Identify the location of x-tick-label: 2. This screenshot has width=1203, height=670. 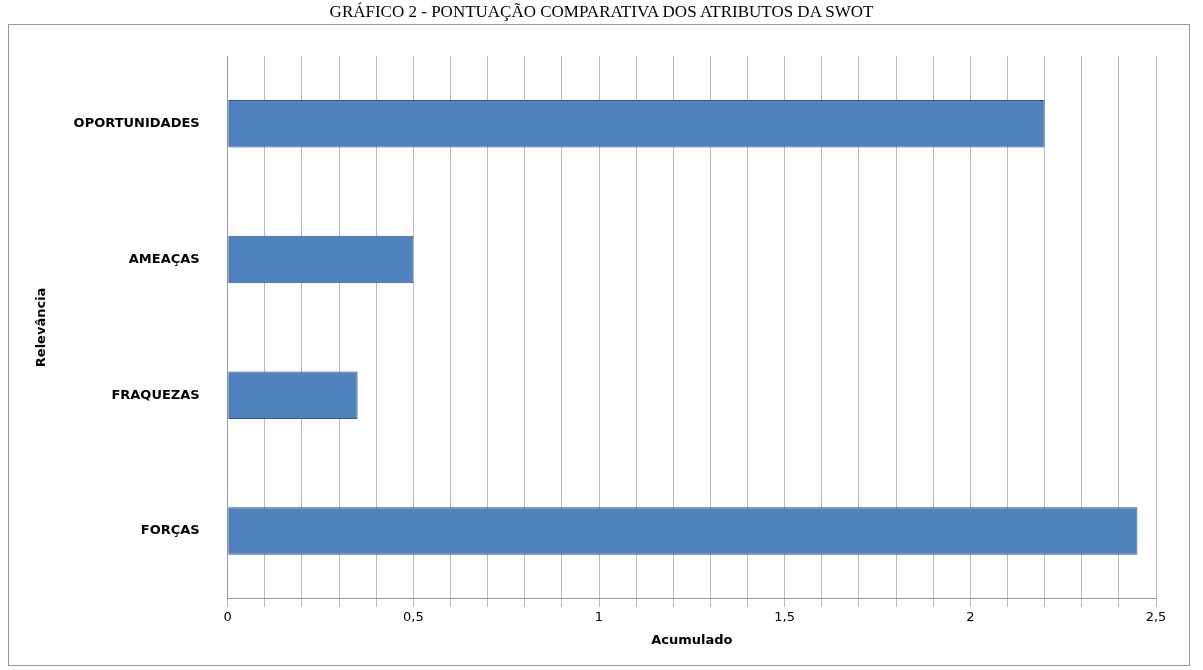
(970, 616).